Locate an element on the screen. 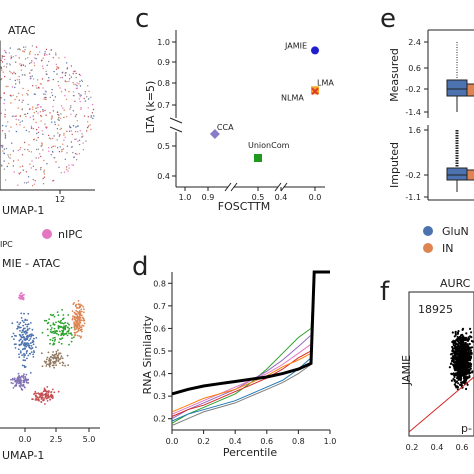  panel-d-xtick-label: 1.0 is located at coordinates (330, 441).